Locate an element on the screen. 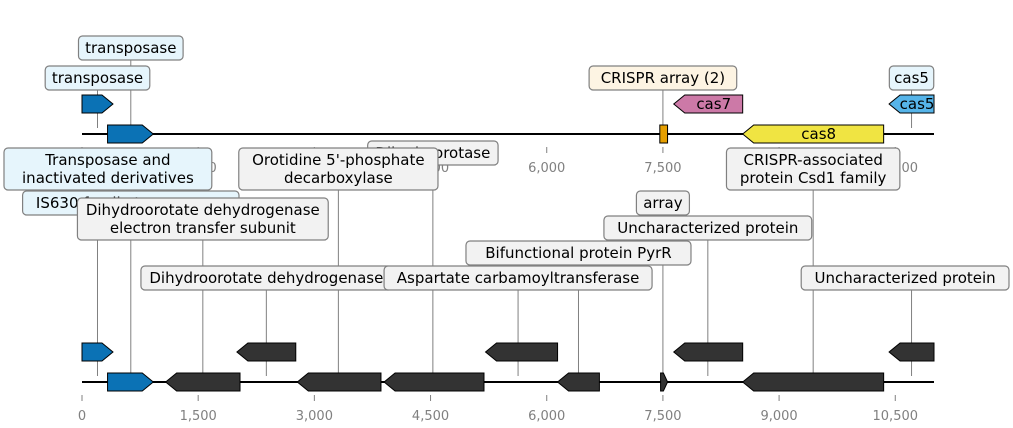 This screenshot has height=428, width=1013. gene-label: cas5 is located at coordinates (911, 78).